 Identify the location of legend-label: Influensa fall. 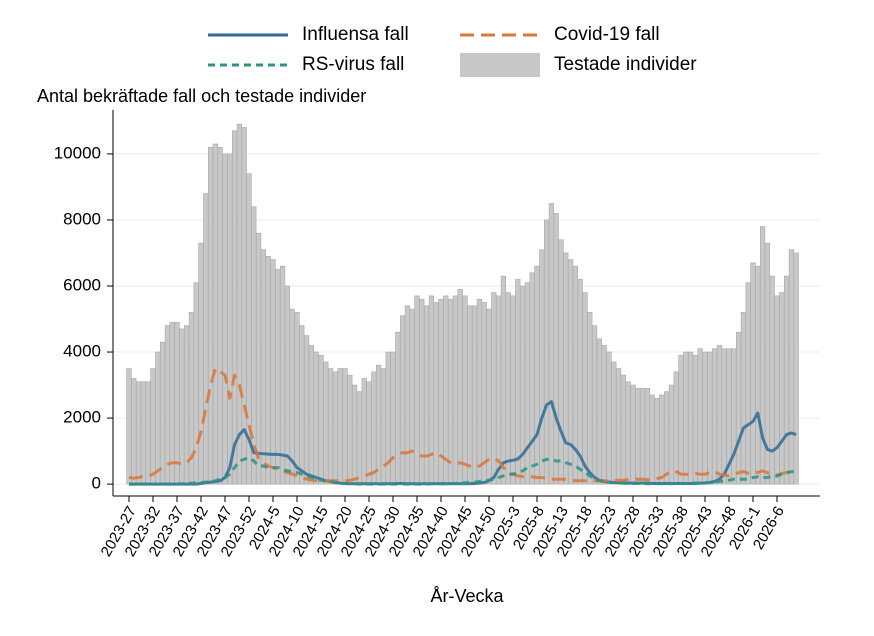
(355, 34).